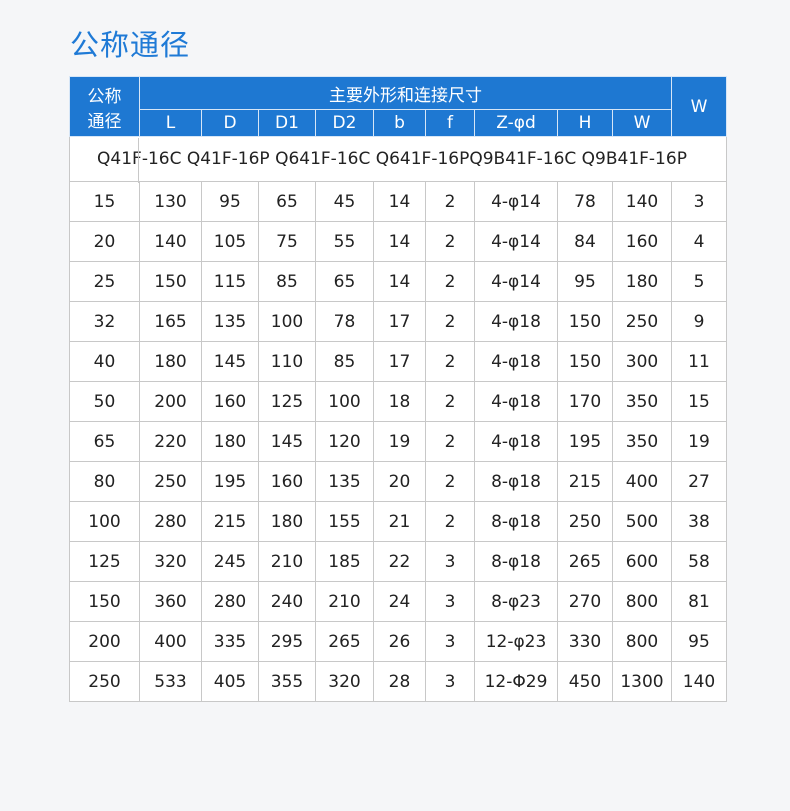 The width and height of the screenshot is (790, 811). I want to click on table-cell: 170, so click(585, 401).